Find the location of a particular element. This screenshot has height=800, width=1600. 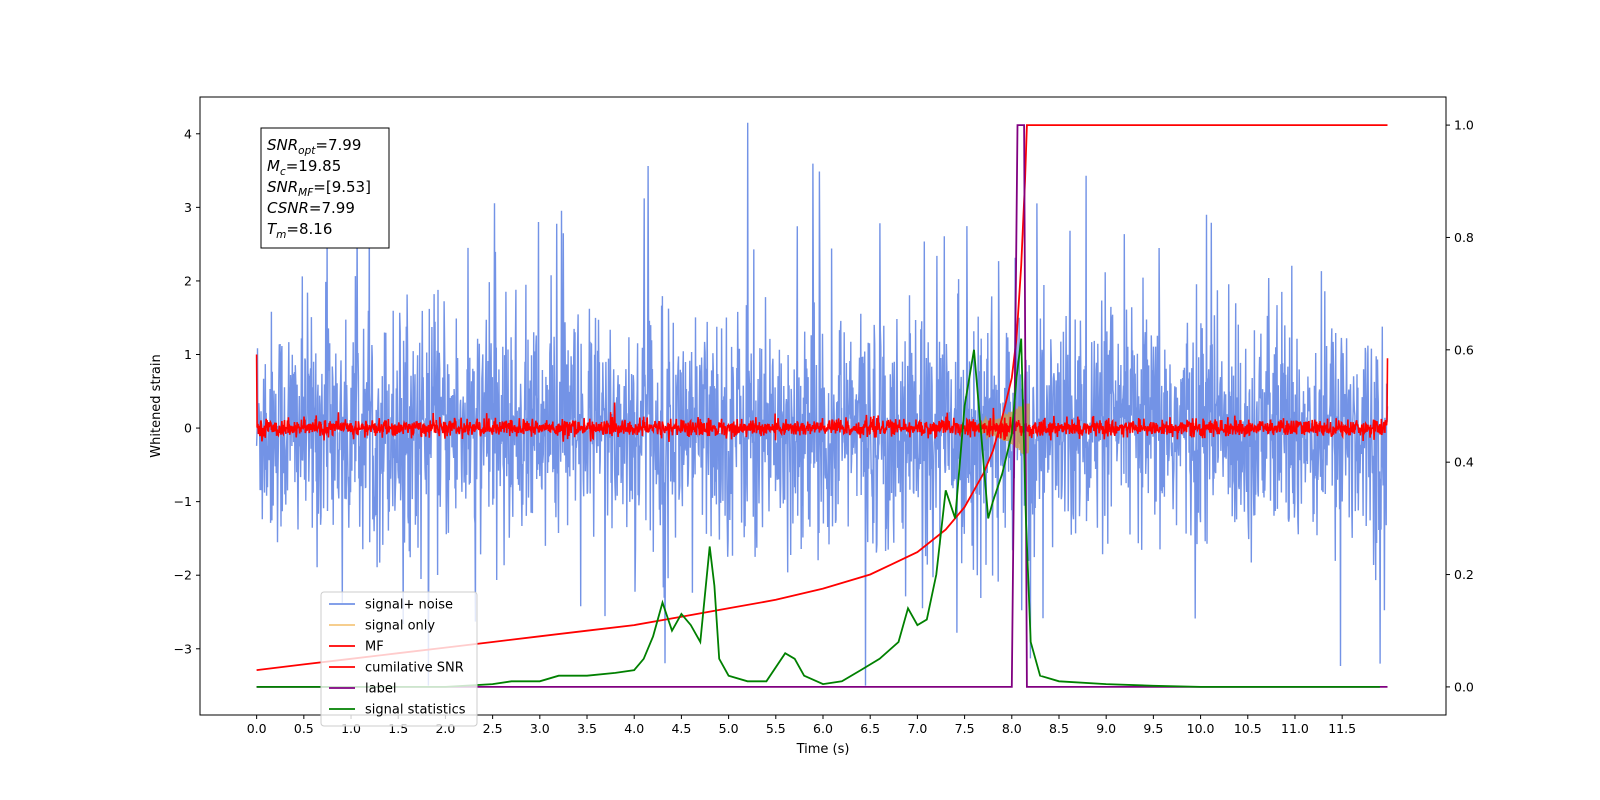

y-tick-label: −1 is located at coordinates (183, 501).